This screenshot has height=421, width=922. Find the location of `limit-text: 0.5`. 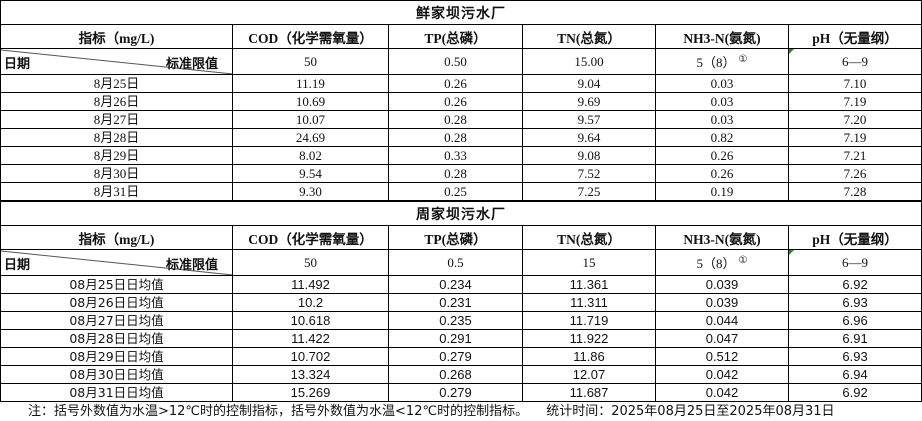

limit-text: 0.5 is located at coordinates (455, 262).